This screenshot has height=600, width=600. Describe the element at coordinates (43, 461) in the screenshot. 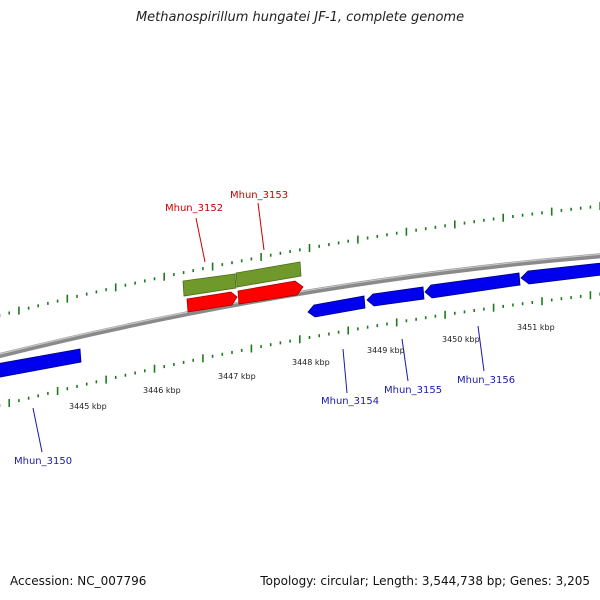

I see `label-mhun-3150: Mhun_3150` at that location.